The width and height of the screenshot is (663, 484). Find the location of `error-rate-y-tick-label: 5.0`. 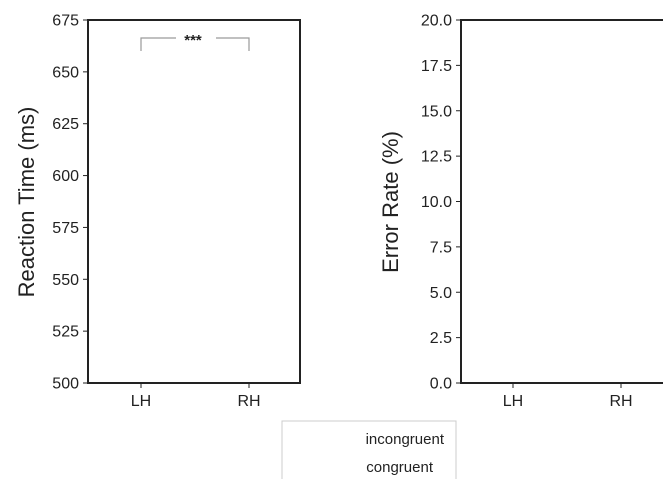

error-rate-y-tick-label: 5.0 is located at coordinates (441, 293).